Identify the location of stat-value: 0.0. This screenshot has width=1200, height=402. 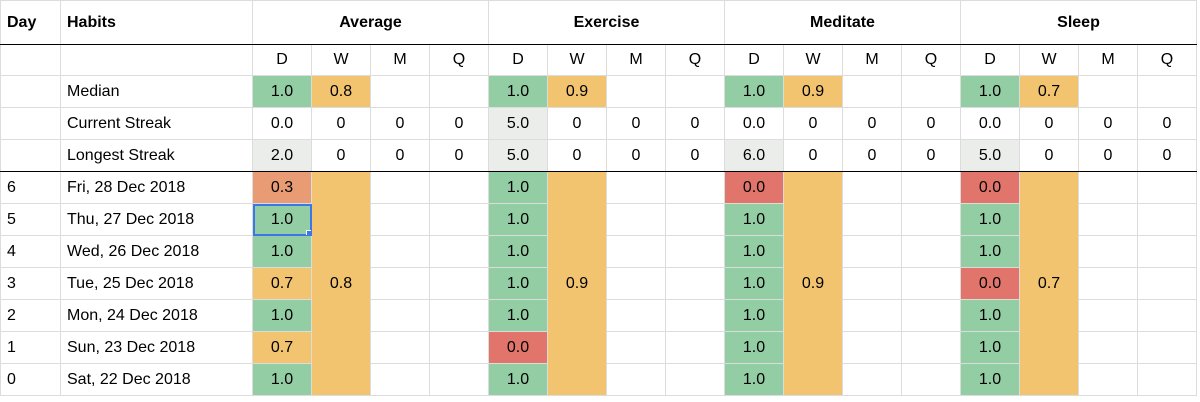
(754, 123).